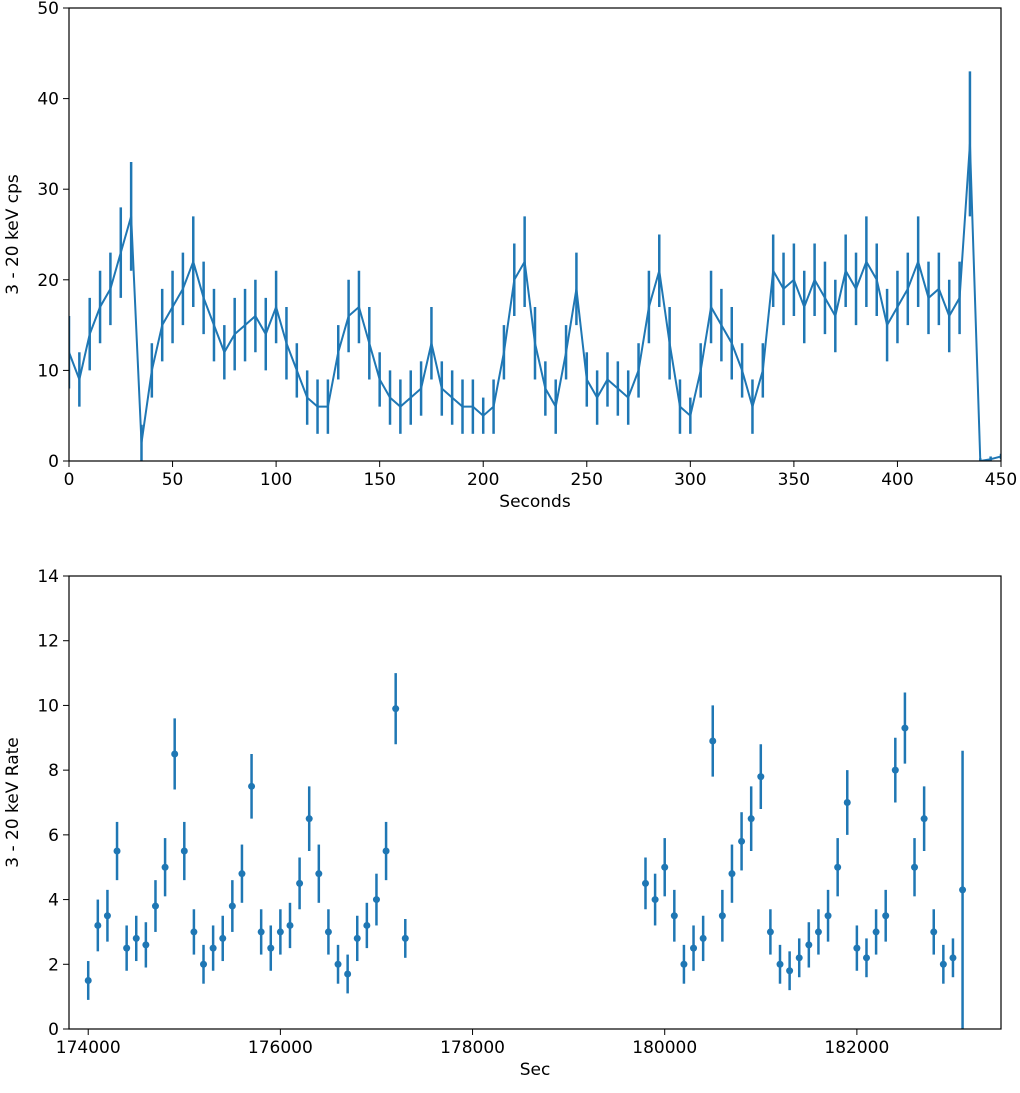 Image resolution: width=1020 pixels, height=1093 pixels. I want to click on y-tick-label: 30, so click(48, 190).